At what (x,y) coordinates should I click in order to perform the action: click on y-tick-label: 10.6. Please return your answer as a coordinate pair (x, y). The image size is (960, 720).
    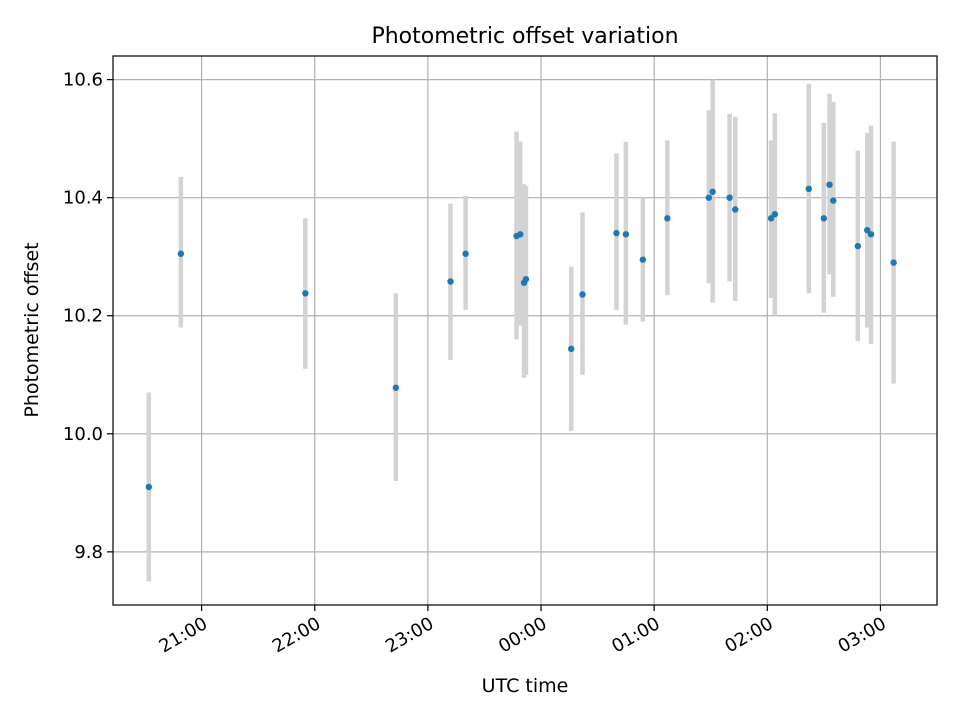
    Looking at the image, I should click on (83, 80).